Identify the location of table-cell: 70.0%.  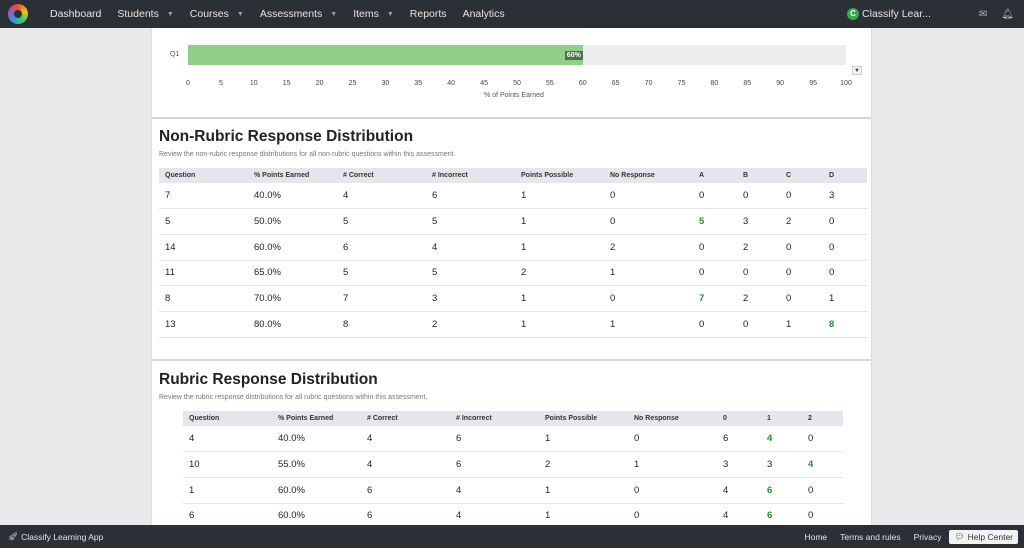
(292, 298).